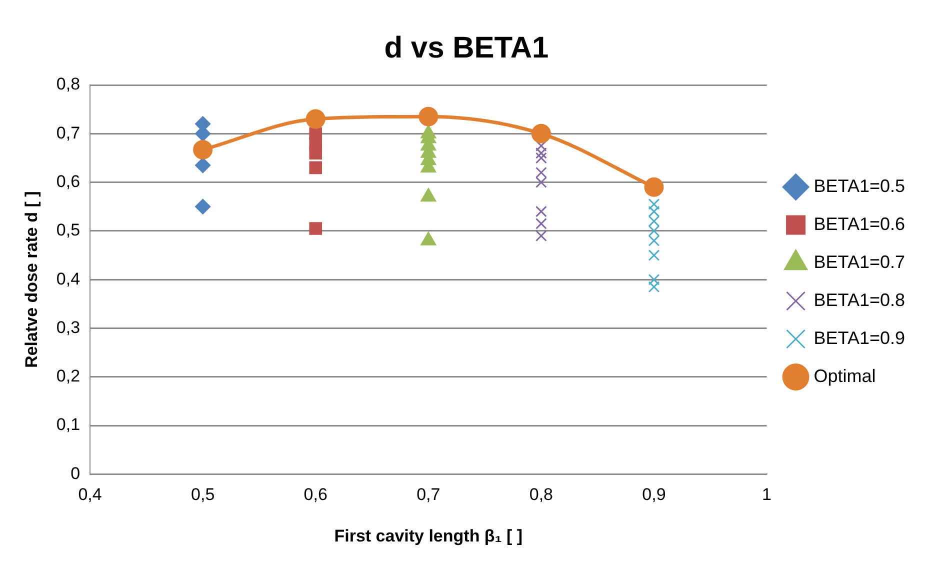 The image size is (943, 569). What do you see at coordinates (68, 376) in the screenshot?
I see `y-tick-label: 0,2` at bounding box center [68, 376].